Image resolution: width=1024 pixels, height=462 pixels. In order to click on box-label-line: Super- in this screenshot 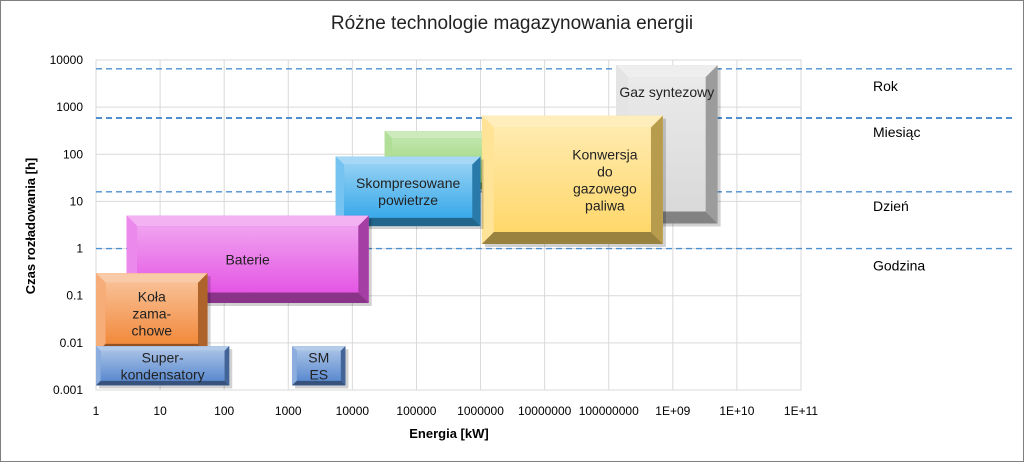, I will do `click(163, 357)`.